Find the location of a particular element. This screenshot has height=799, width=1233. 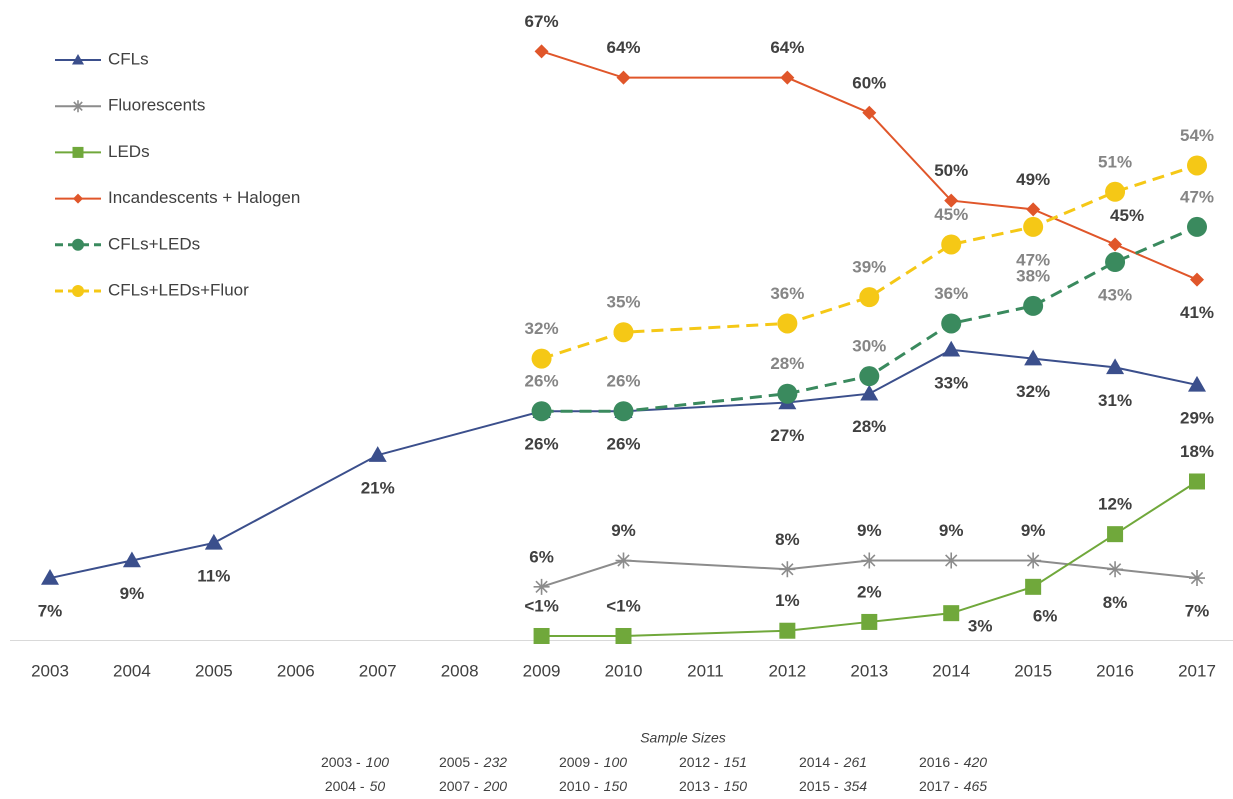

sample-year: 2013 - is located at coordinates (699, 786).